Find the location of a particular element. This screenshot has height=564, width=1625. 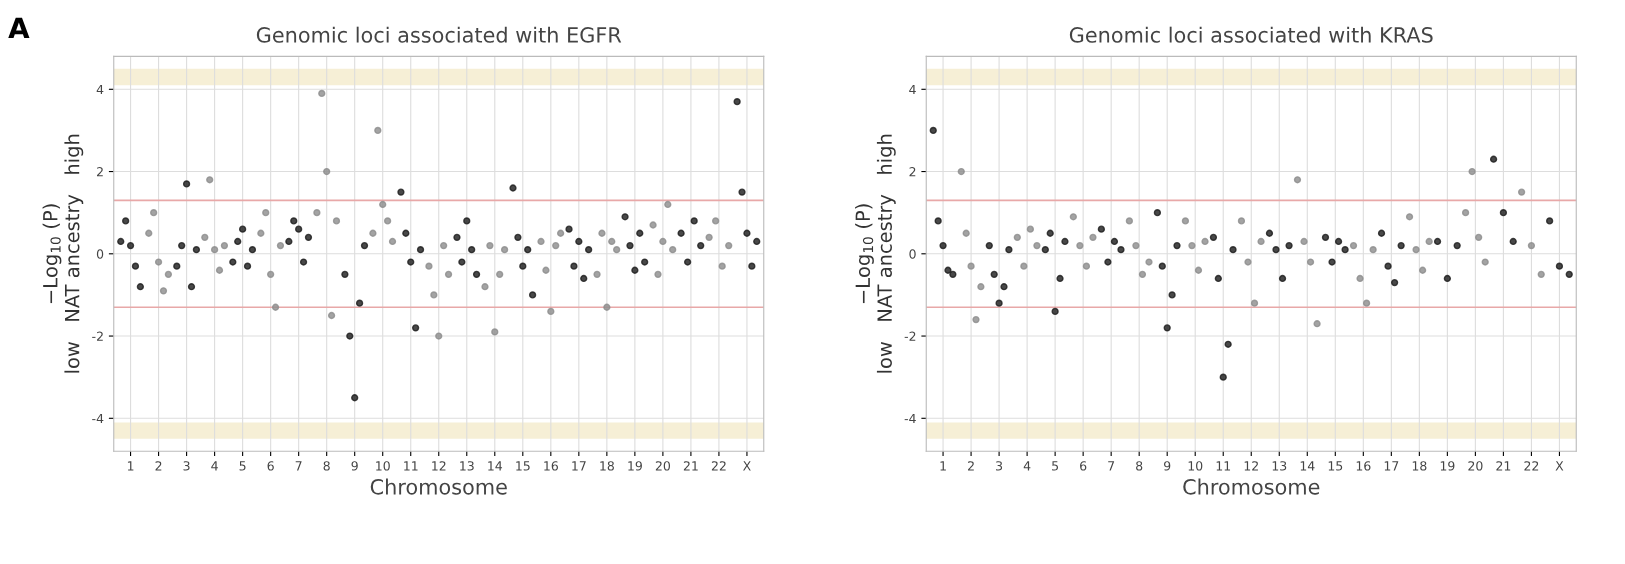

chart-title: Genomic loci associated with KRAS is located at coordinates (1251, 34).